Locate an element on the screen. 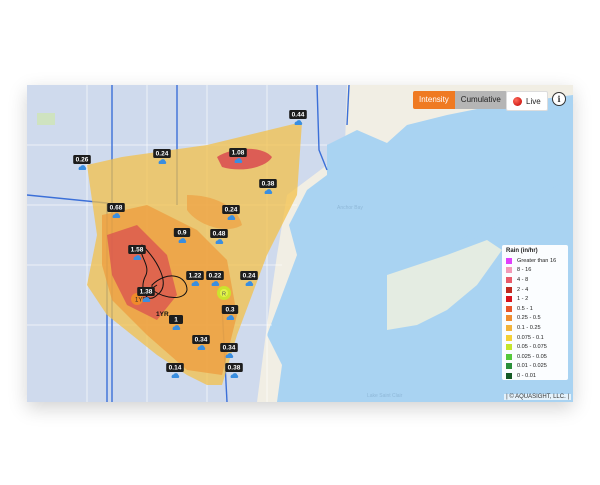 The width and height of the screenshot is (600, 485). rain-gauge: 0.14 is located at coordinates (175, 370).